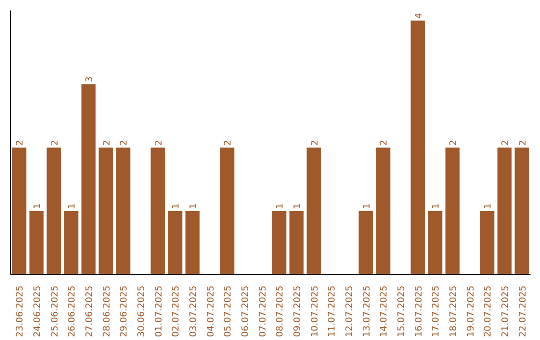 The width and height of the screenshot is (540, 340). I want to click on x-tick-label: 26.06.2025, so click(73, 312).